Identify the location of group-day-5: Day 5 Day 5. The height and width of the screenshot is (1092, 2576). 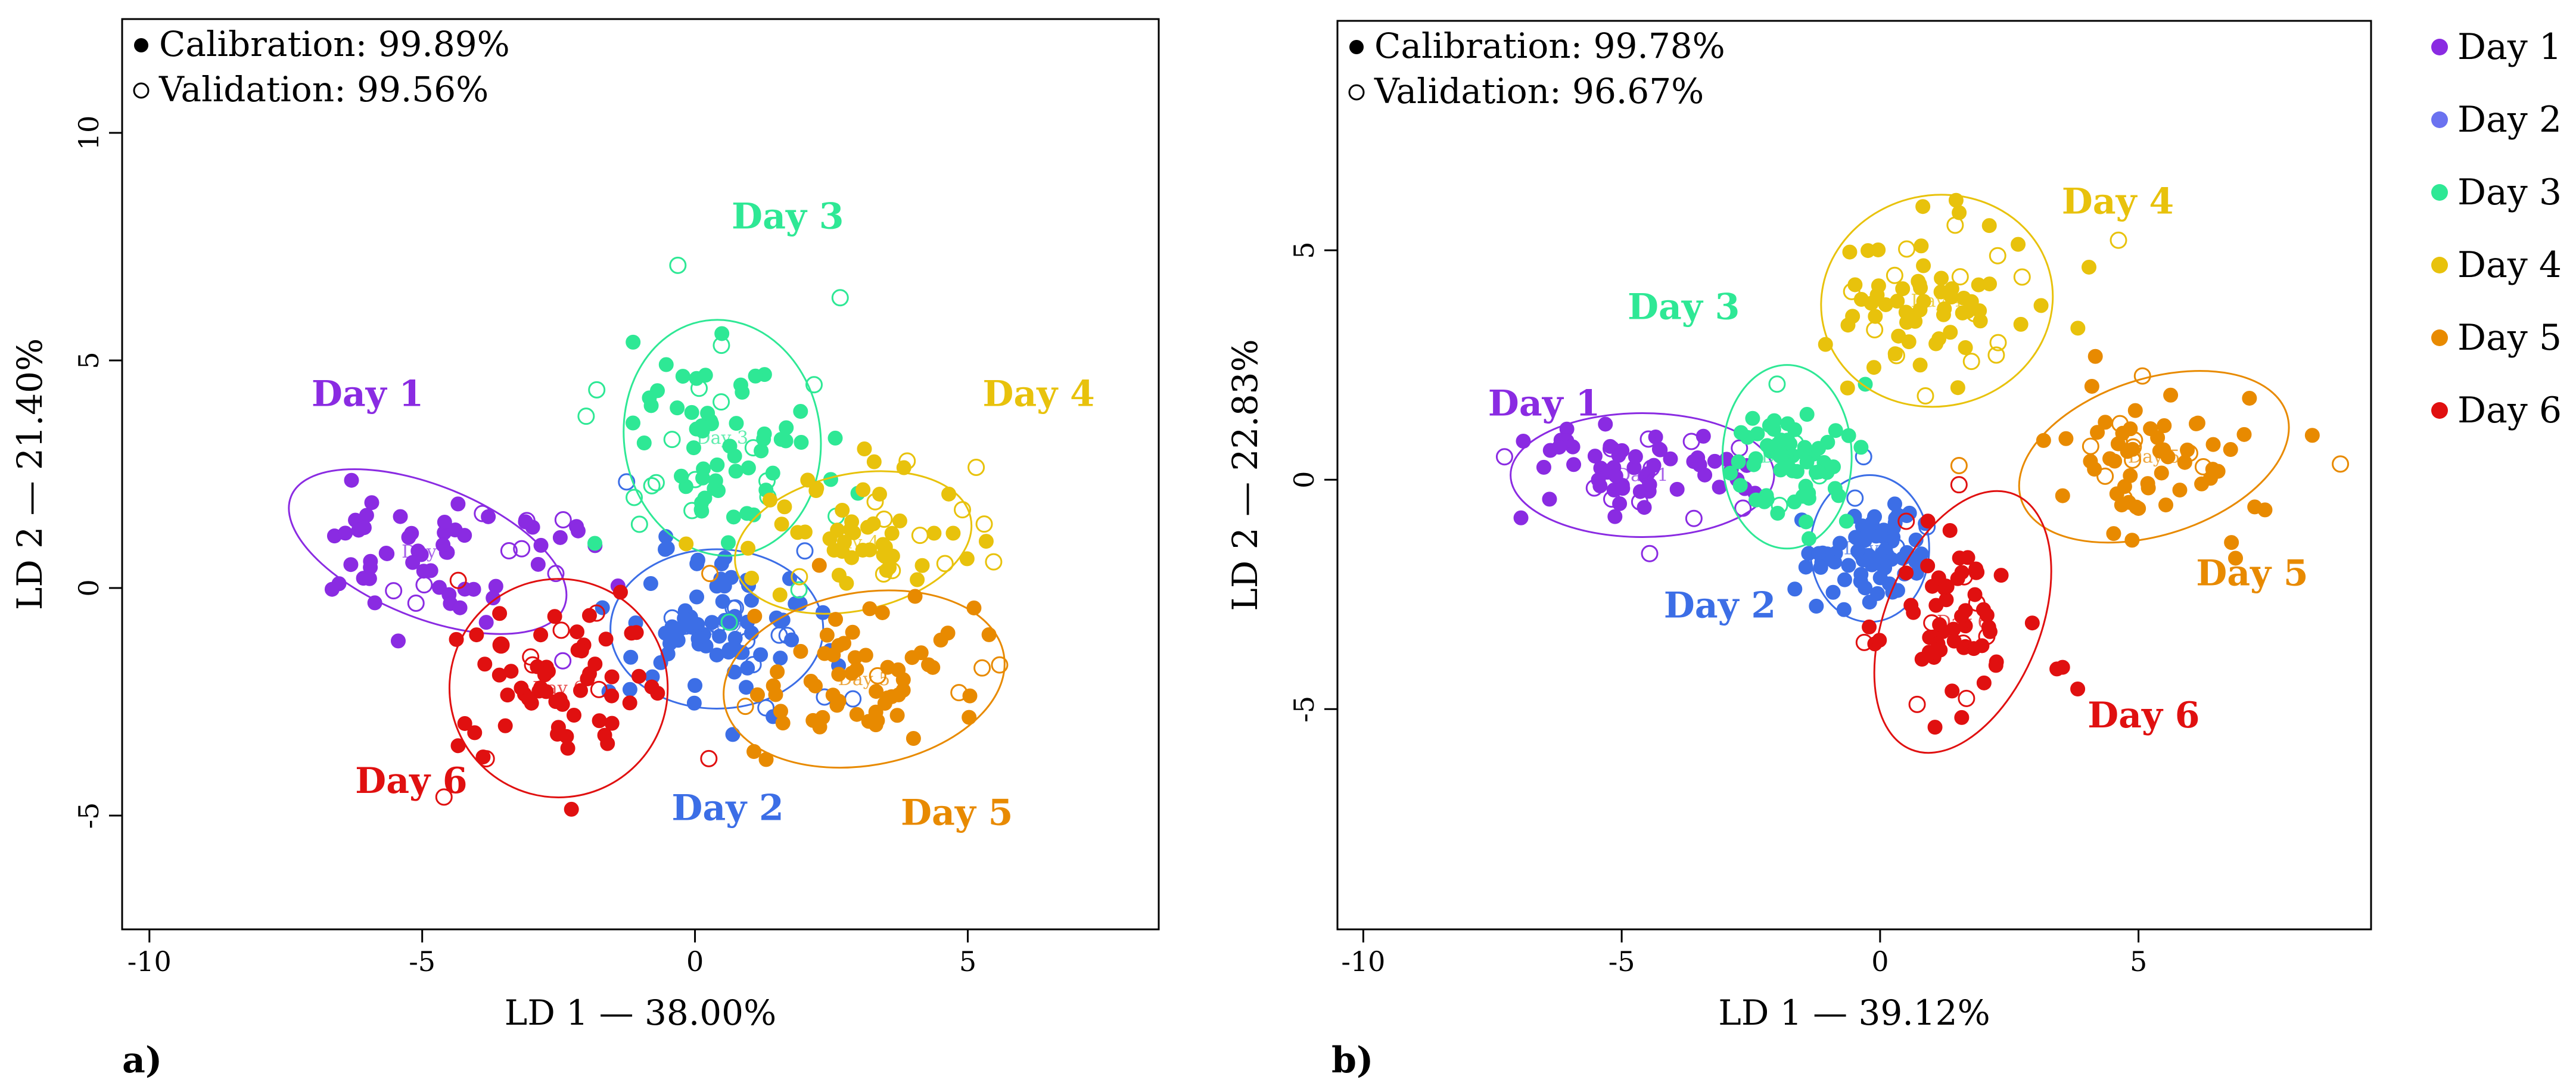
(857, 695).